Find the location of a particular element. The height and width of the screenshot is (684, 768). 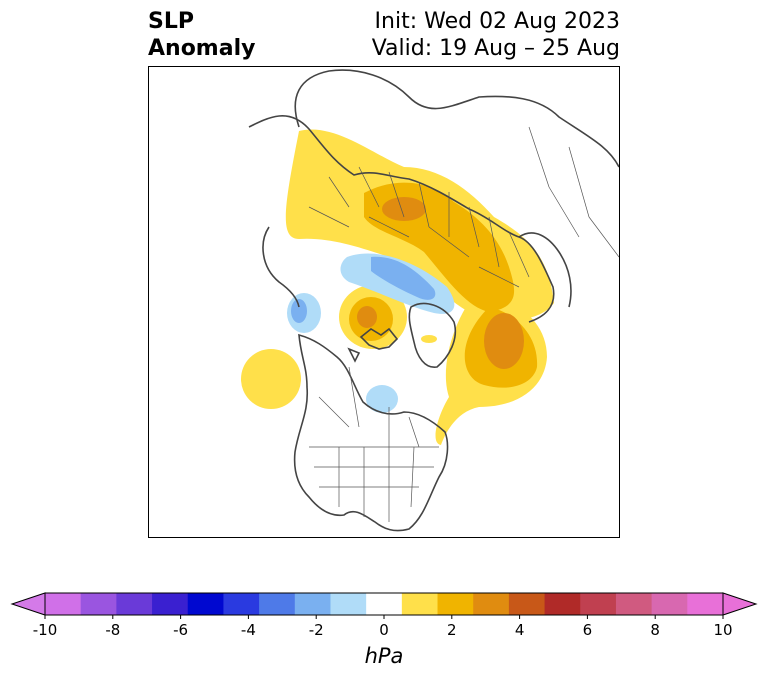

north-america-coast is located at coordinates (371, 432).